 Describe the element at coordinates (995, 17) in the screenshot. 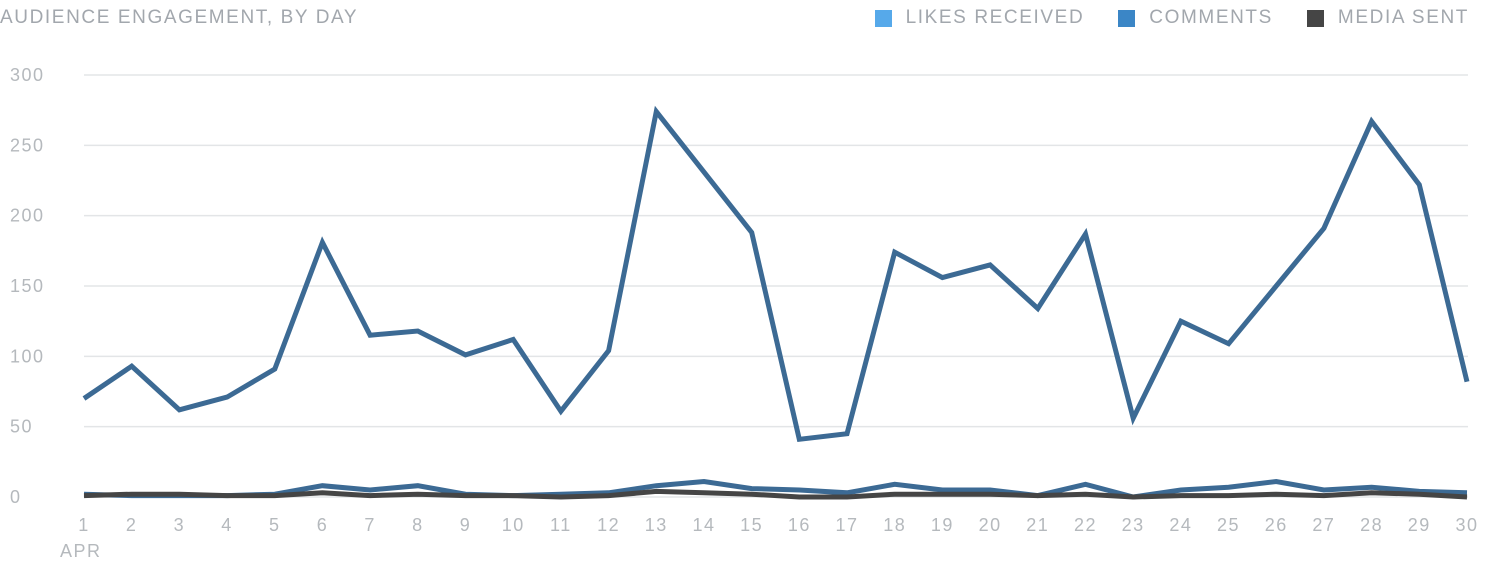

I see `legend-label-likes: LIKES RECEIVED` at that location.